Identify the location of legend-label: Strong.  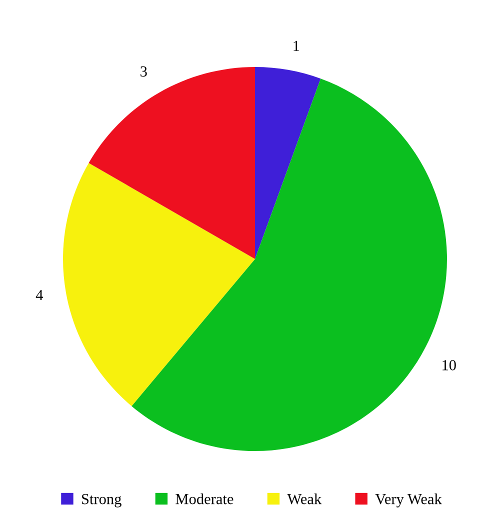
(102, 501).